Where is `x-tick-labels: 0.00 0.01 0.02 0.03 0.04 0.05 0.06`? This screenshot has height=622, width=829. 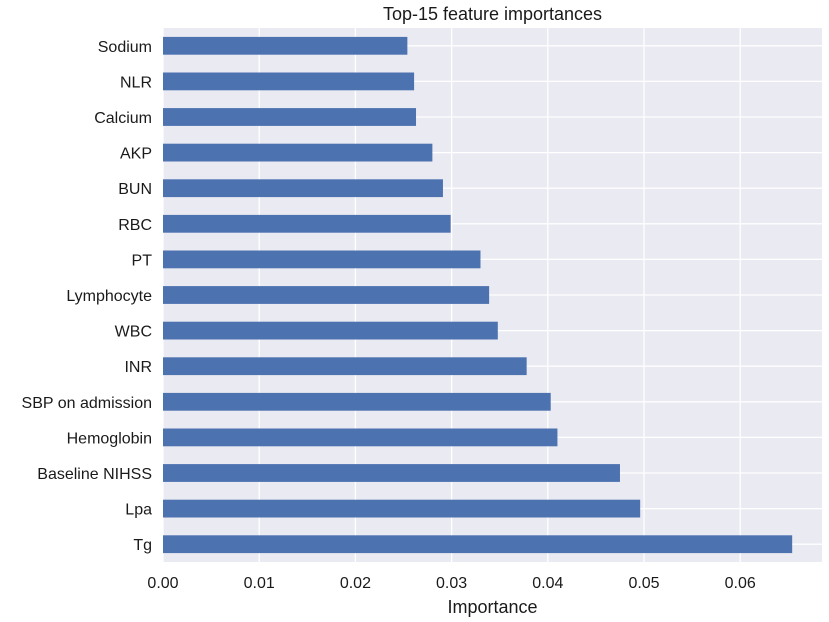 x-tick-labels: 0.00 0.01 0.02 0.03 0.04 0.05 0.06 is located at coordinates (451, 583).